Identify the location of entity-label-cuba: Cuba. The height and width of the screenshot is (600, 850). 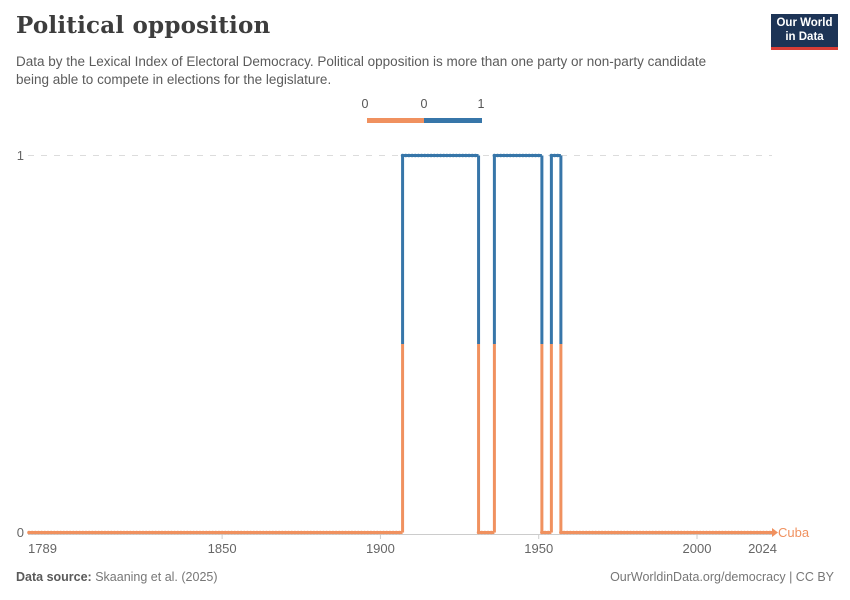
(794, 532).